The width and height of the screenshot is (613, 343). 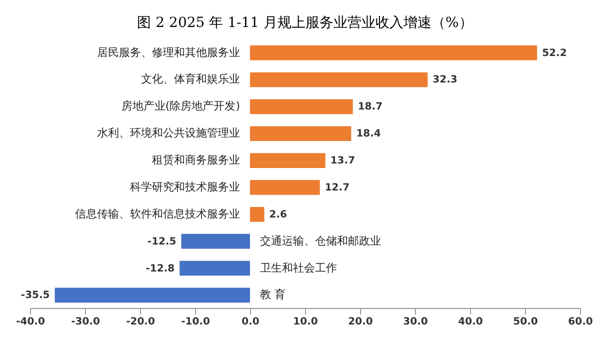 I want to click on y-tick-label: 房地产业(除房地产开发), so click(x=180, y=106).